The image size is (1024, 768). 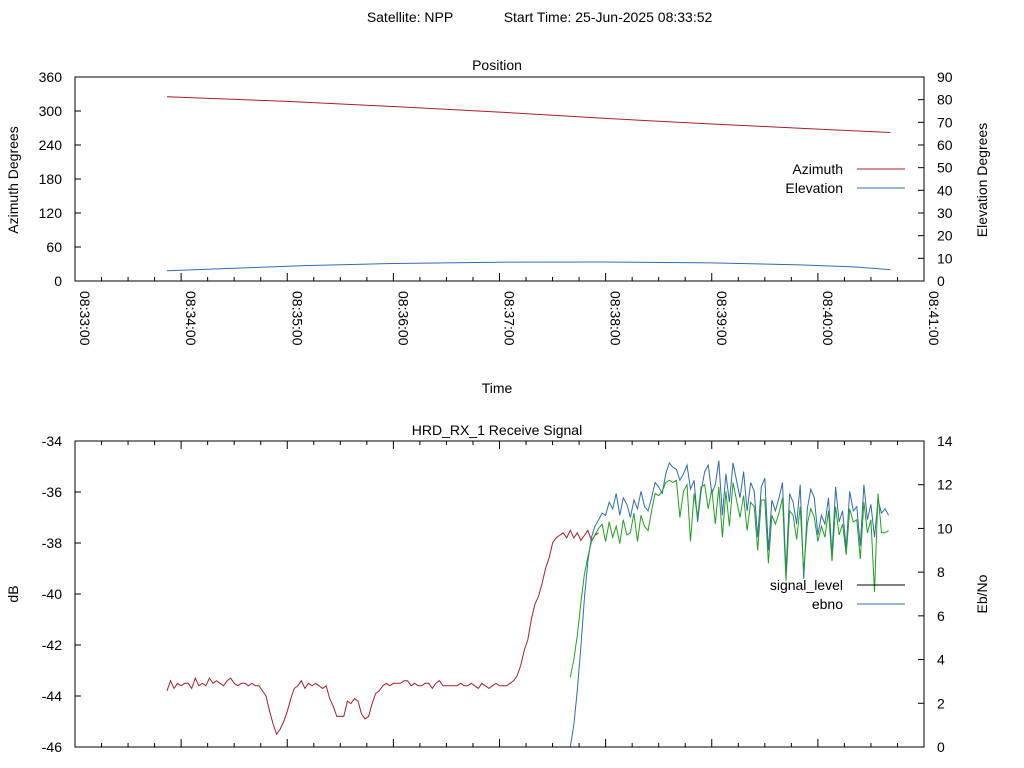 What do you see at coordinates (51, 145) in the screenshot?
I see `y-tick-label: 240` at bounding box center [51, 145].